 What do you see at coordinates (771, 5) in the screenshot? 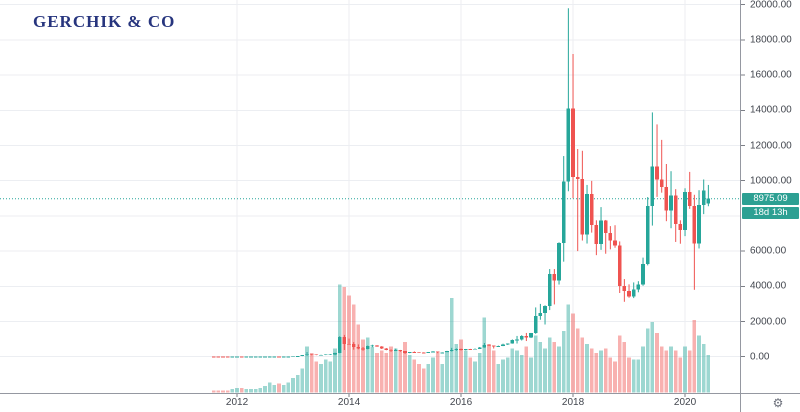
I see `y-axis-label: 20000.00` at bounding box center [771, 5].